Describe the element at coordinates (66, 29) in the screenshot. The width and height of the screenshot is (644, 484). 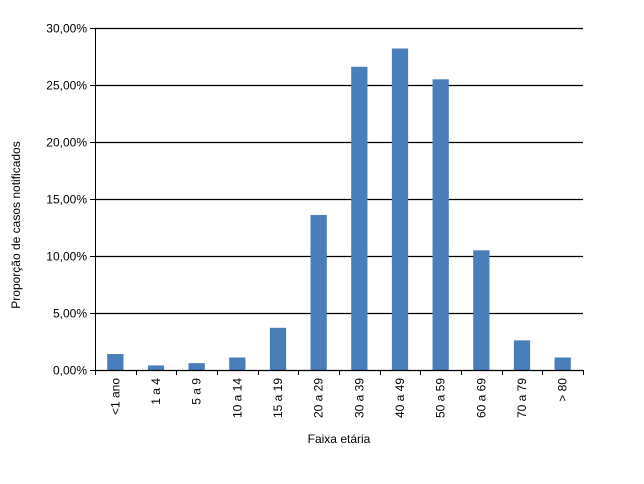
I see `y-tick-label: 30,00%` at that location.